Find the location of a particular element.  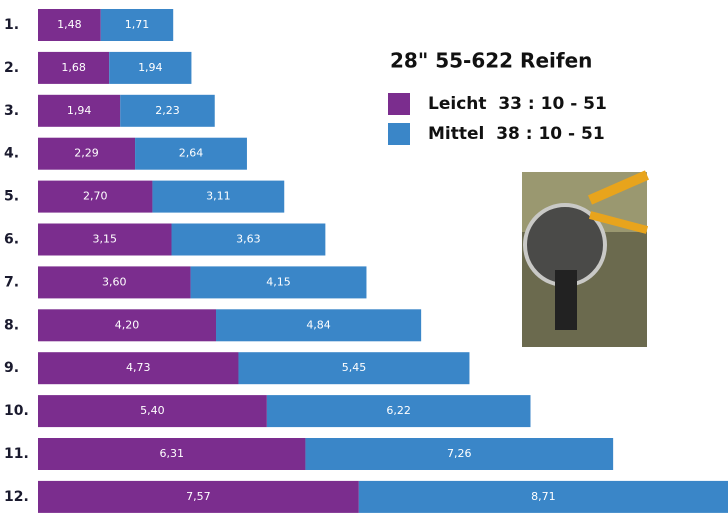

chart-title: 28" 55-622 Reifen is located at coordinates (491, 61).